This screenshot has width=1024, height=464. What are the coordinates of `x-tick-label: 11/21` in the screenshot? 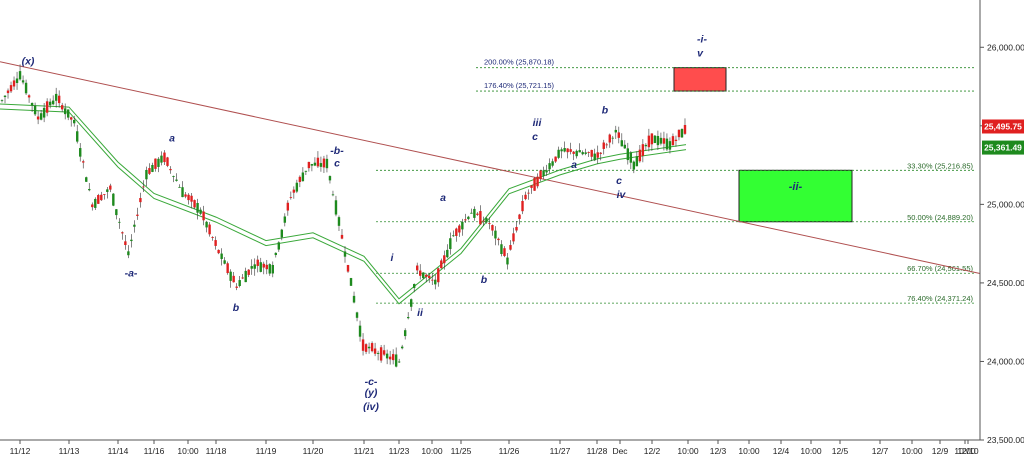 It's located at (364, 451).